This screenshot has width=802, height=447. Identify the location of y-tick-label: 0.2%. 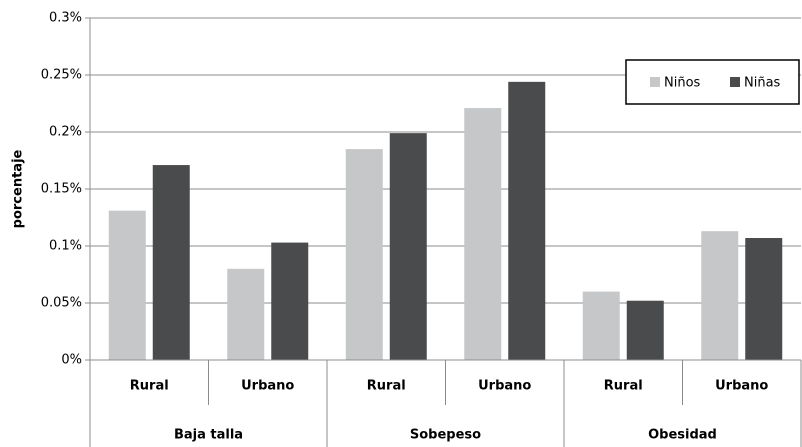
(65, 132).